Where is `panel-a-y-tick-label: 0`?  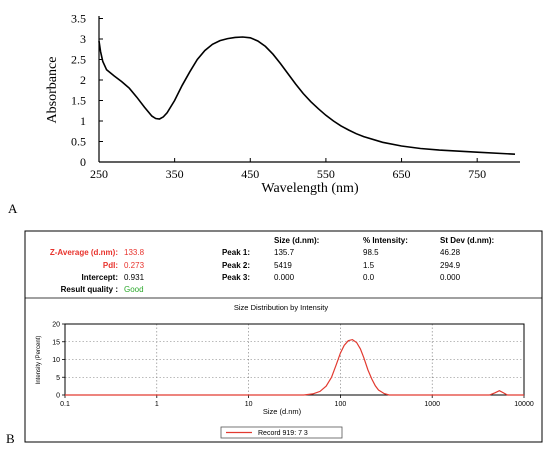 panel-a-y-tick-label: 0 is located at coordinates (83, 162).